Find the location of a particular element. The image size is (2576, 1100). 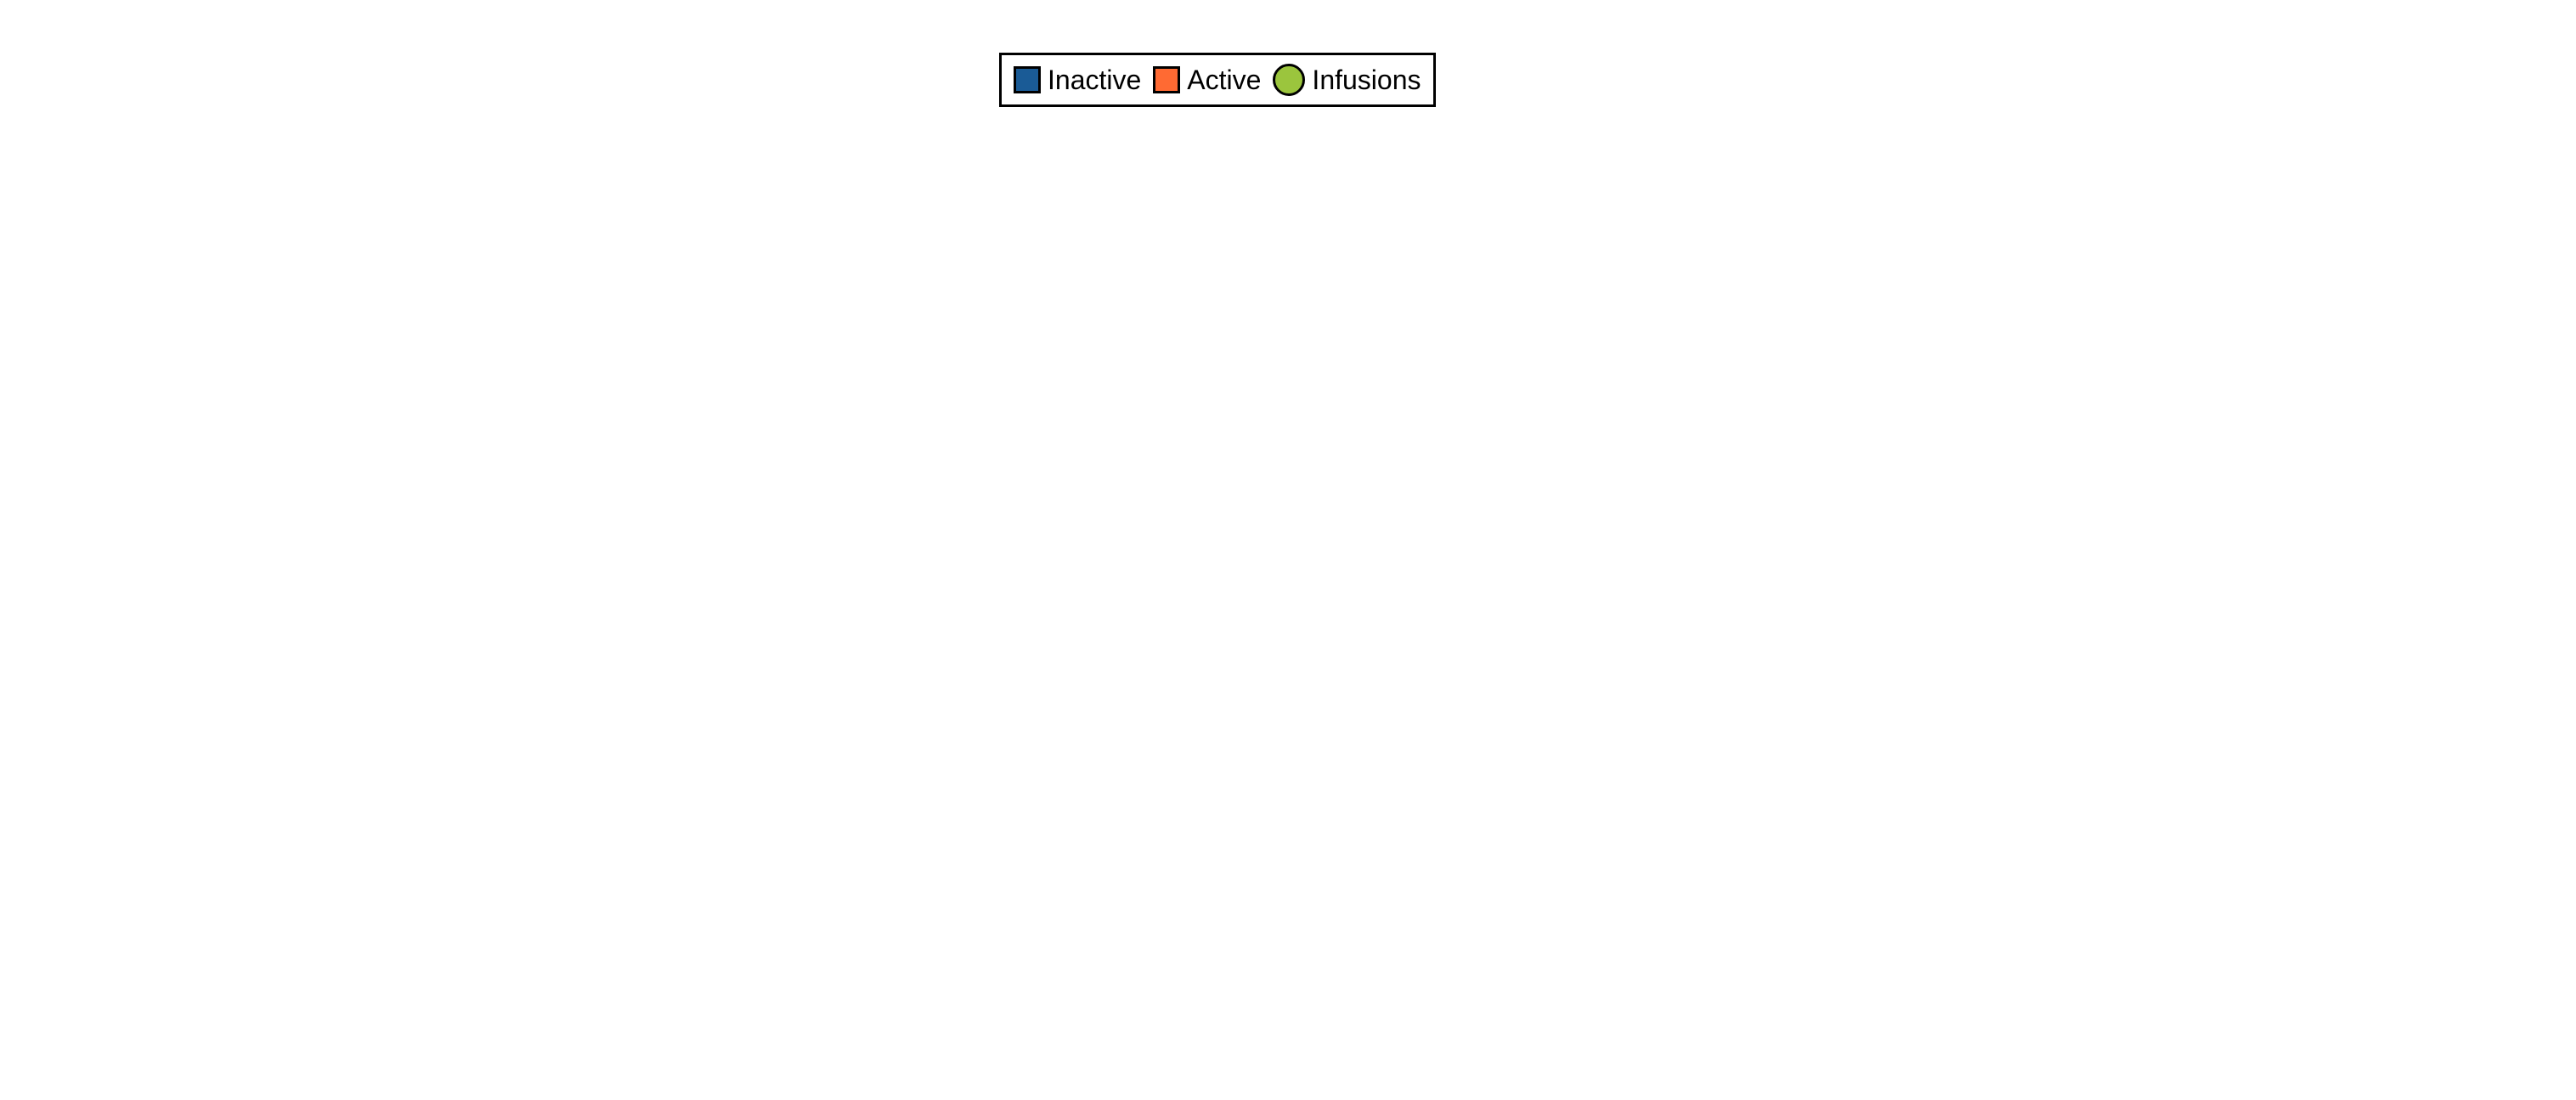

legend-item-inactive: Inactive is located at coordinates (1077, 80).